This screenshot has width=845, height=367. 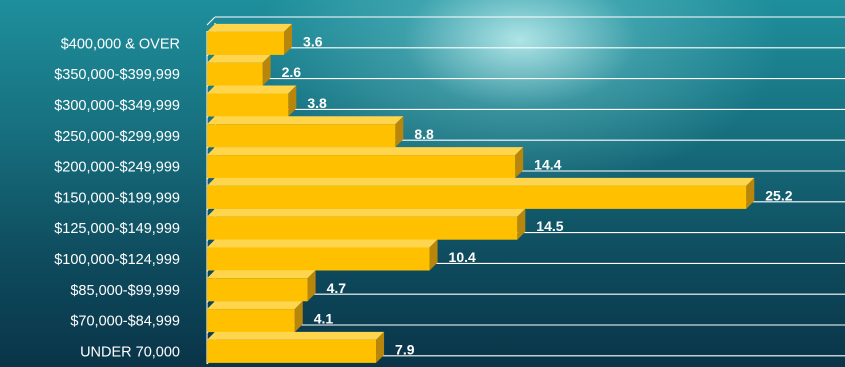 I want to click on data-label: 8.8, so click(x=424, y=134).